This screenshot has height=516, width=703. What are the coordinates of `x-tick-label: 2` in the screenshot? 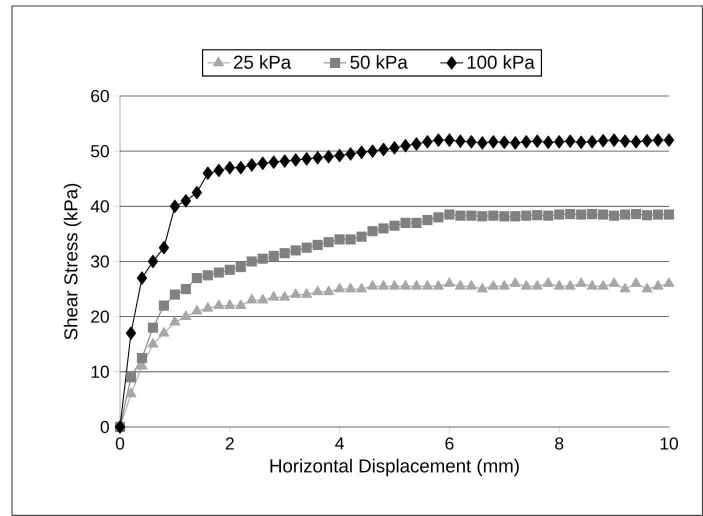 It's located at (230, 443).